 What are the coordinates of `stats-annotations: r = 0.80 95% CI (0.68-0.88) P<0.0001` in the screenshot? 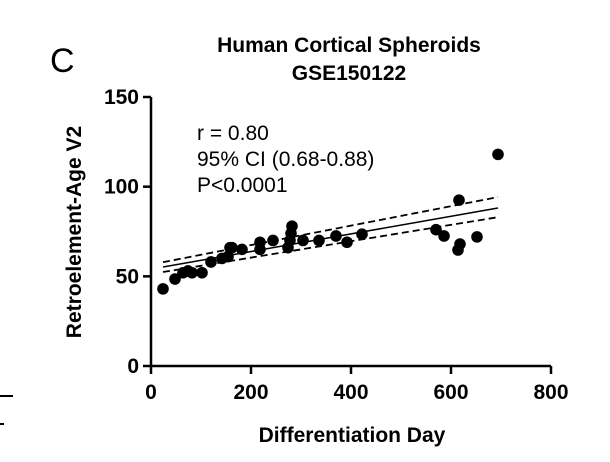 It's located at (285, 159).